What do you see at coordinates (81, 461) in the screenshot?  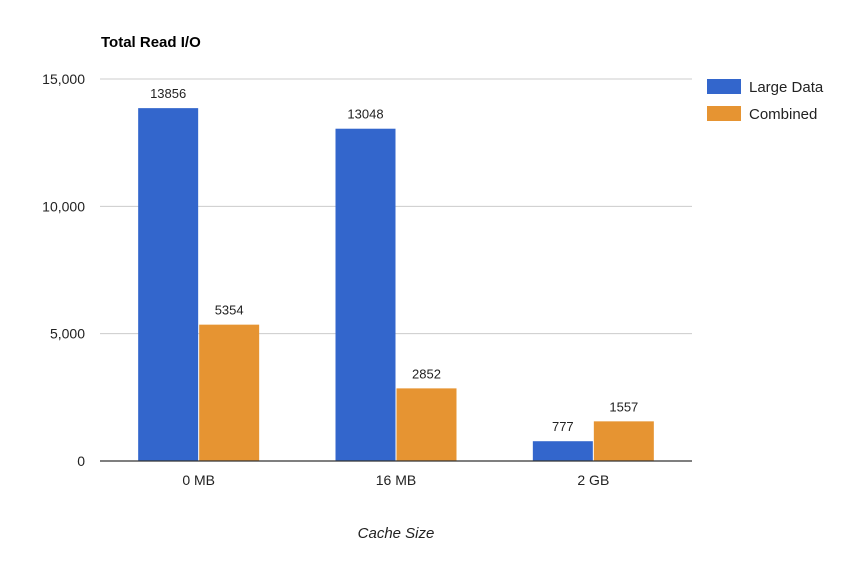 I see `y-tick-label: 0` at bounding box center [81, 461].